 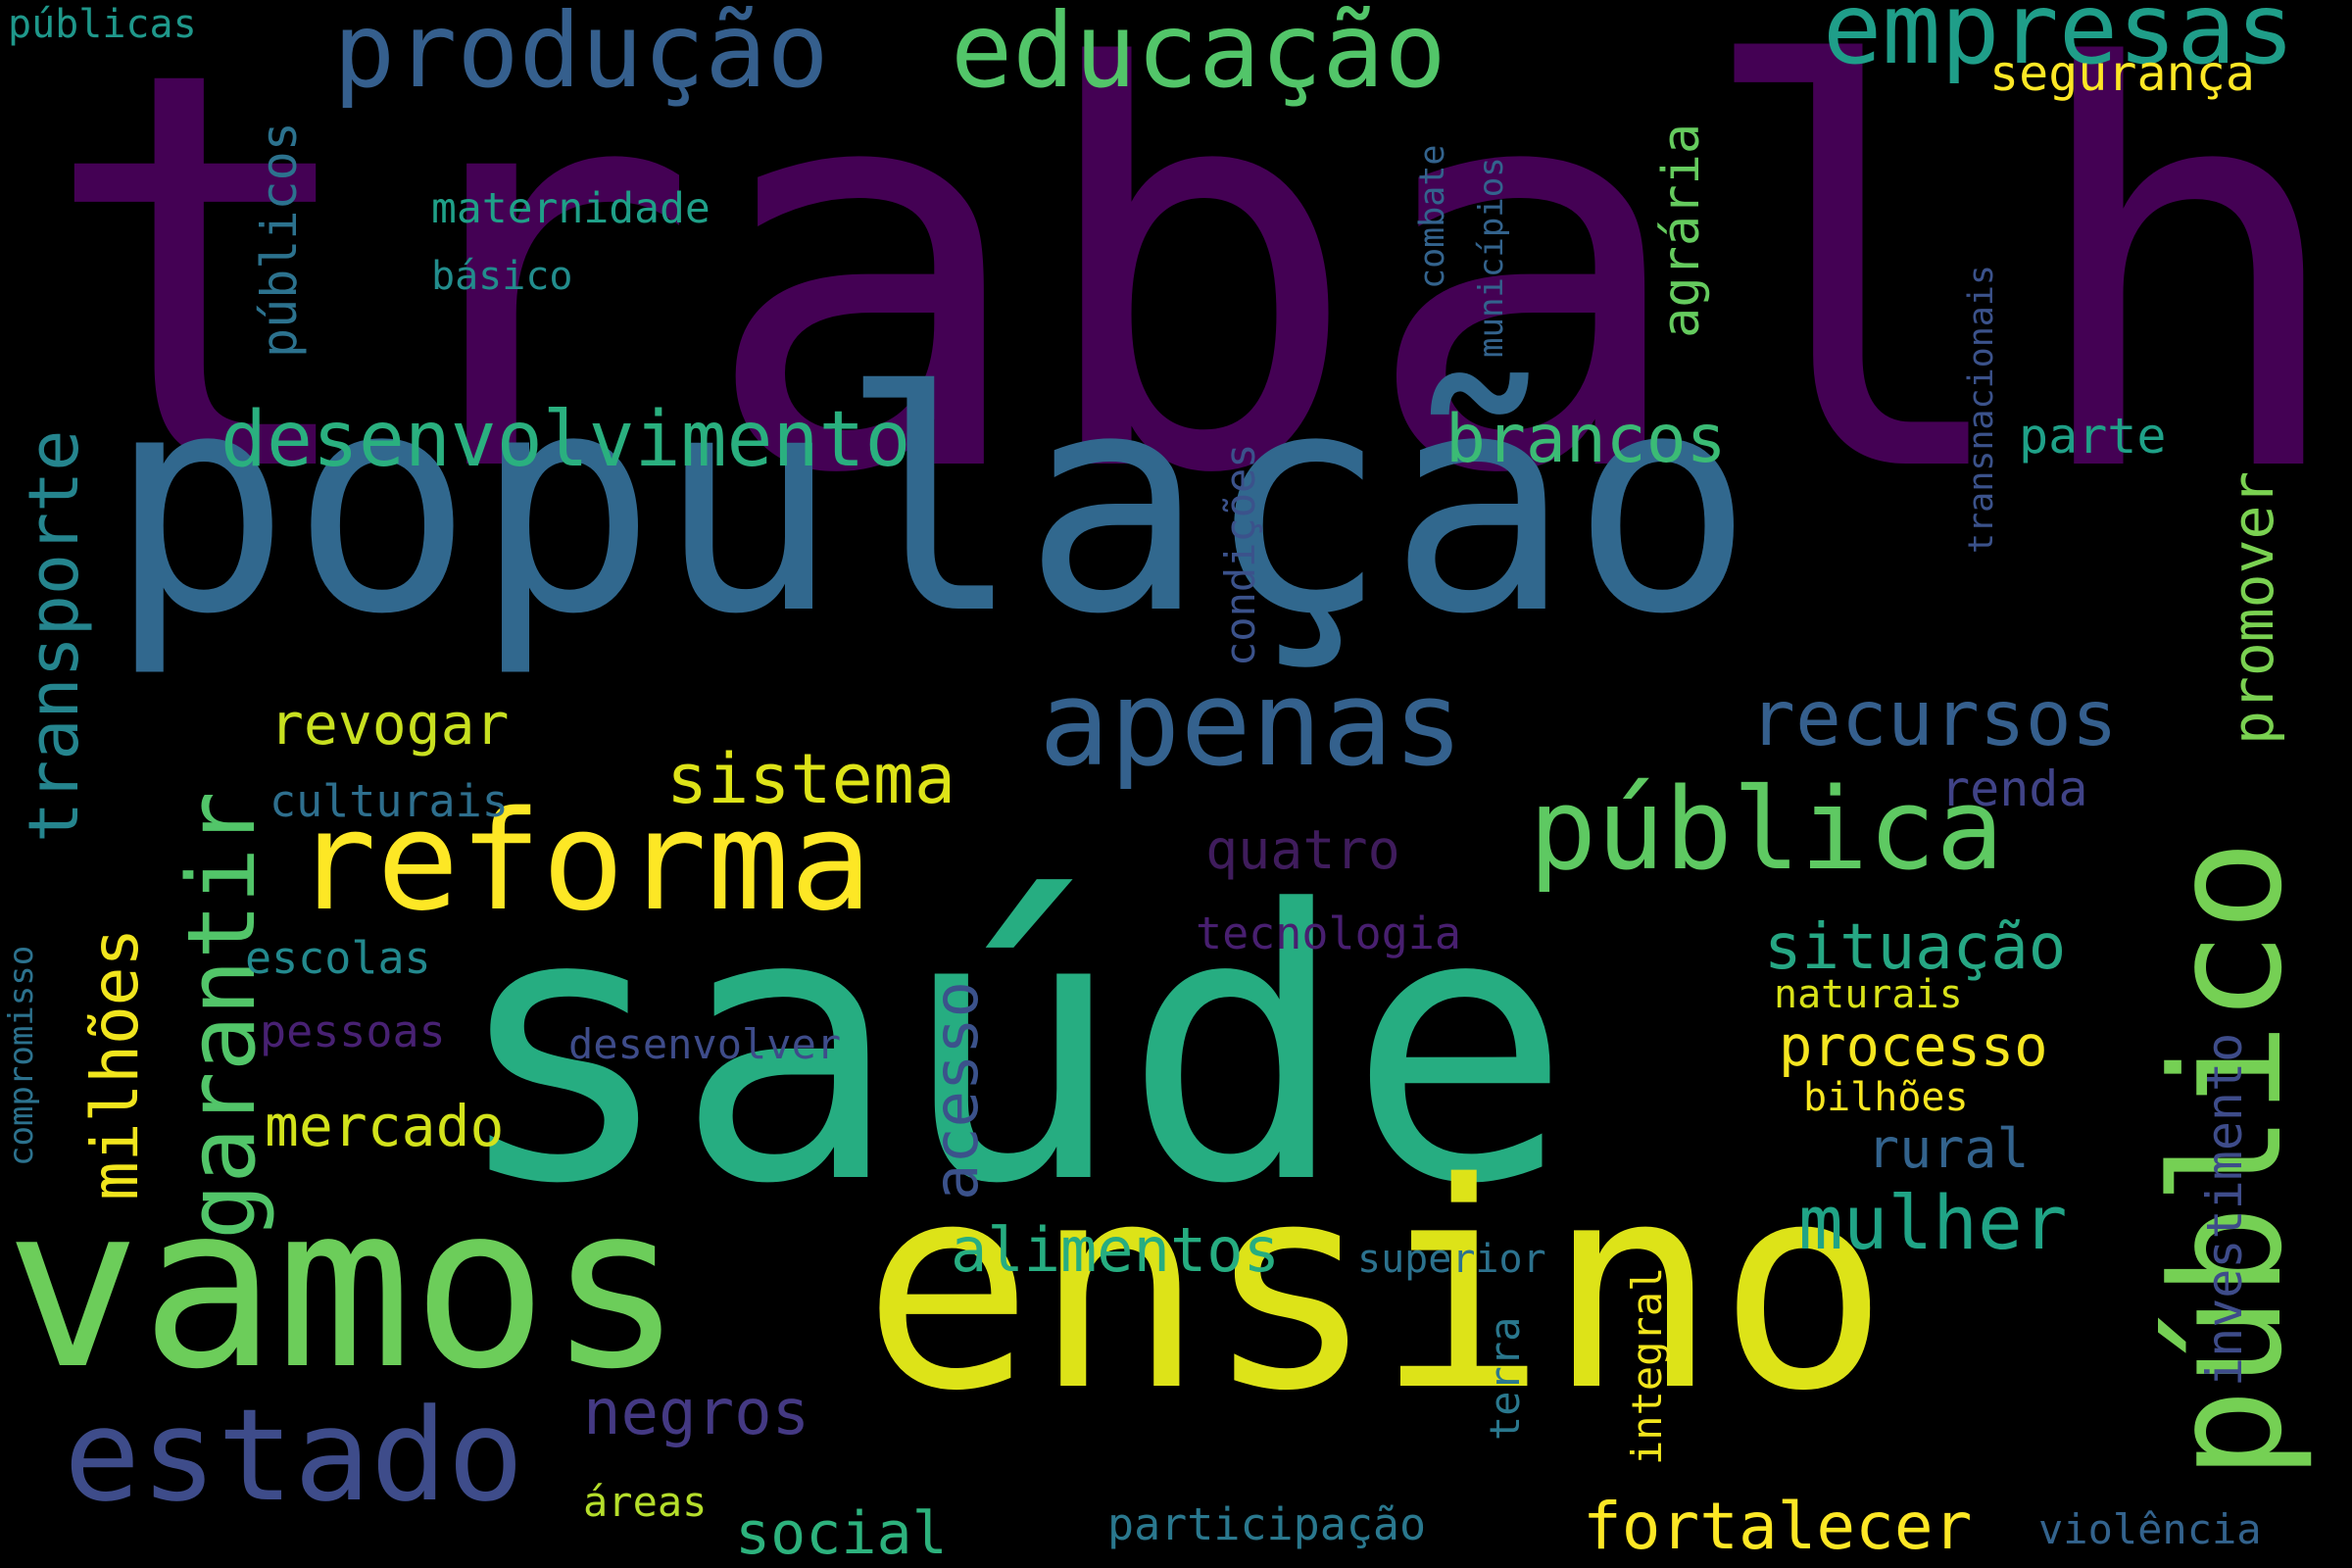 I want to click on word-recursos: recursos, so click(x=1933, y=719).